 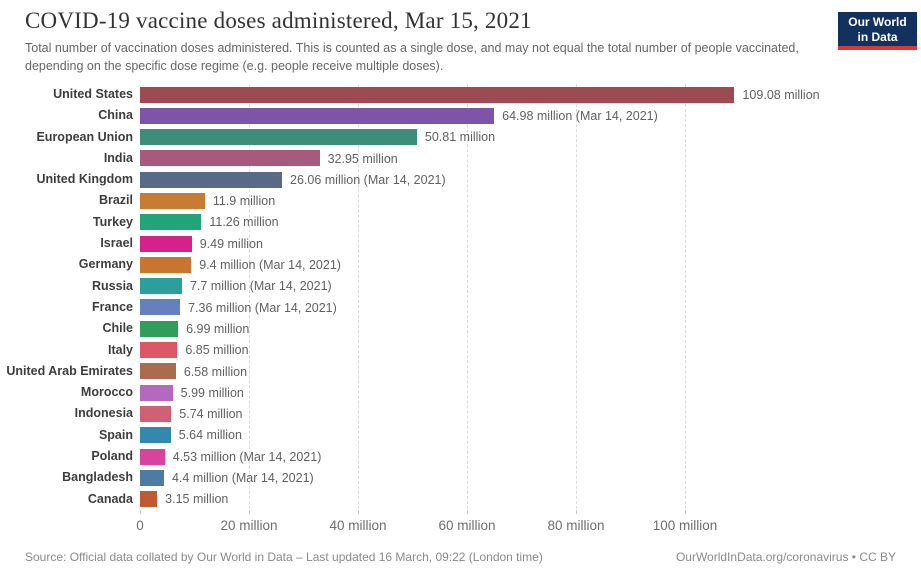 I want to click on bar-chile, so click(x=159, y=328).